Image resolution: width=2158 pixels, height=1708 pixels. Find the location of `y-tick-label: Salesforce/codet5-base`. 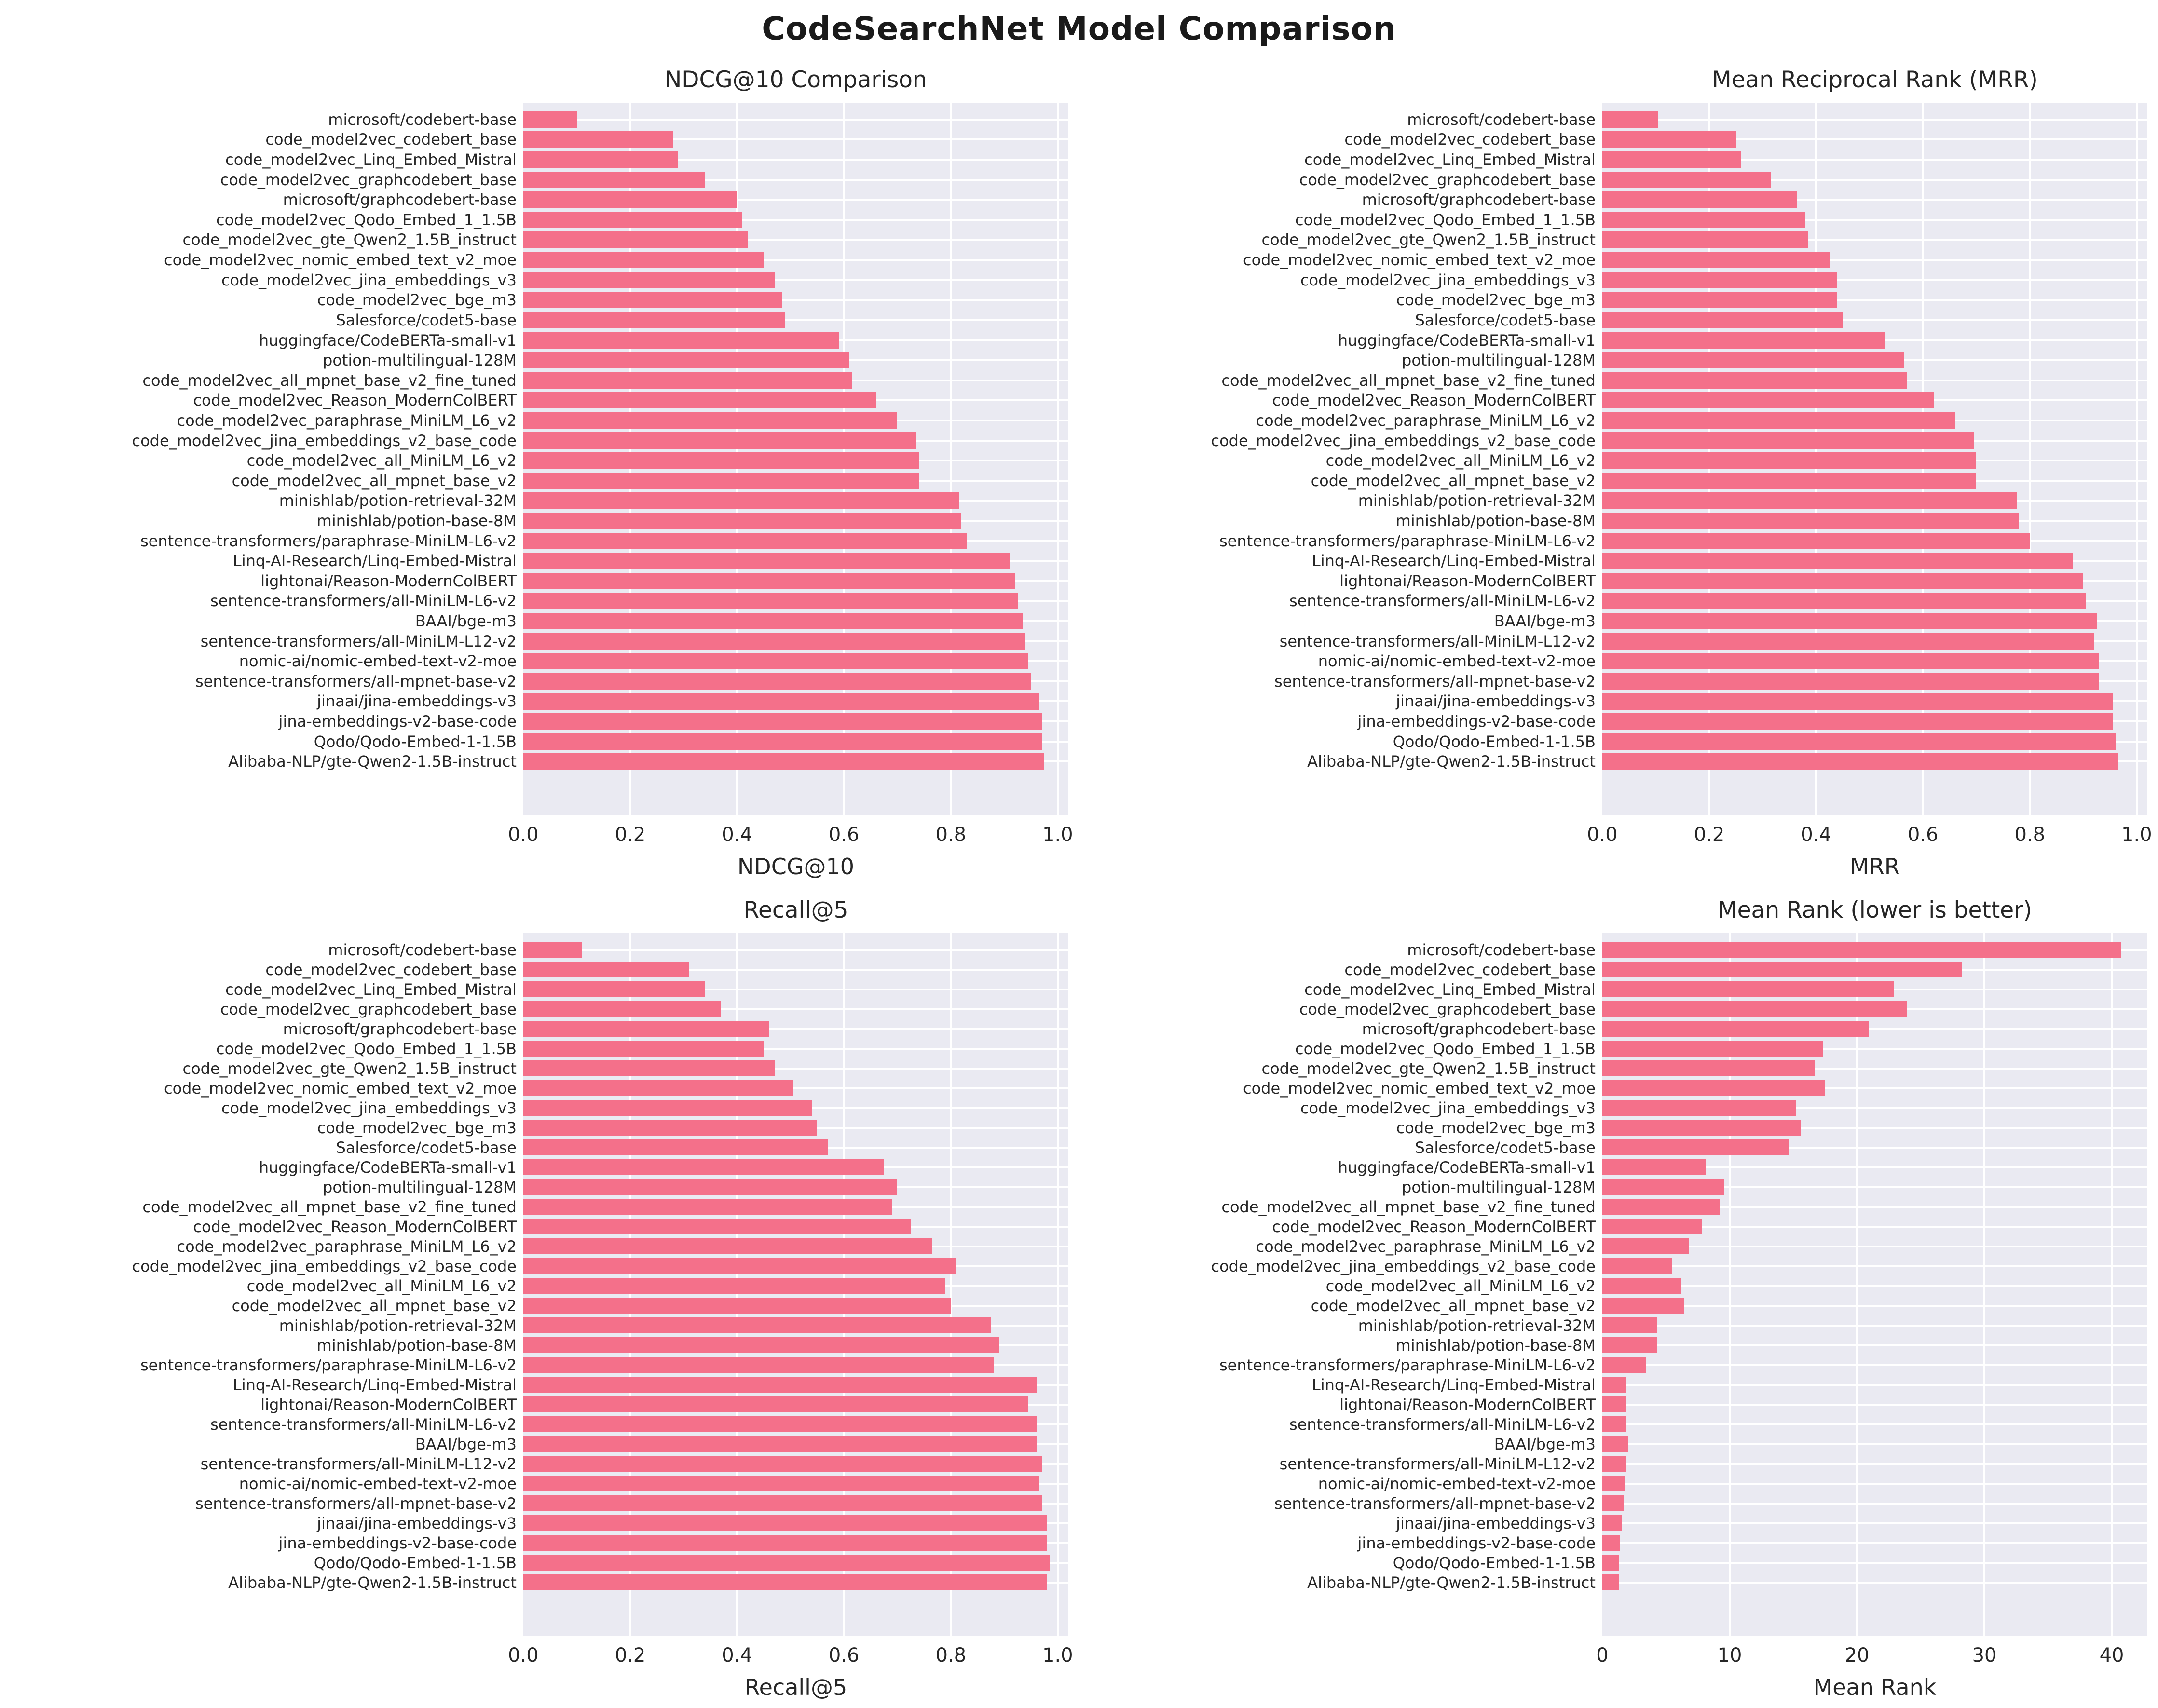

y-tick-label: Salesforce/codet5-base is located at coordinates (1505, 320).